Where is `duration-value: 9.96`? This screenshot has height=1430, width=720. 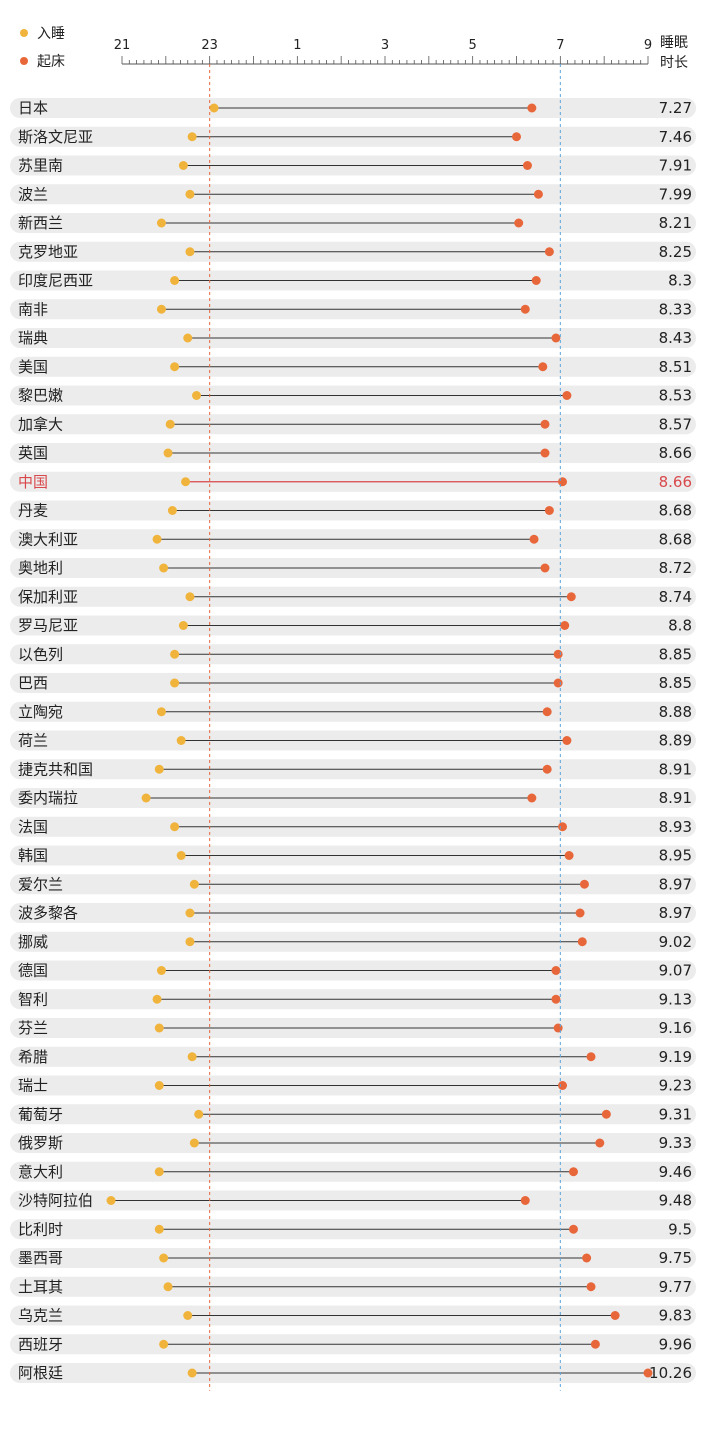
duration-value: 9.96 is located at coordinates (675, 1344).